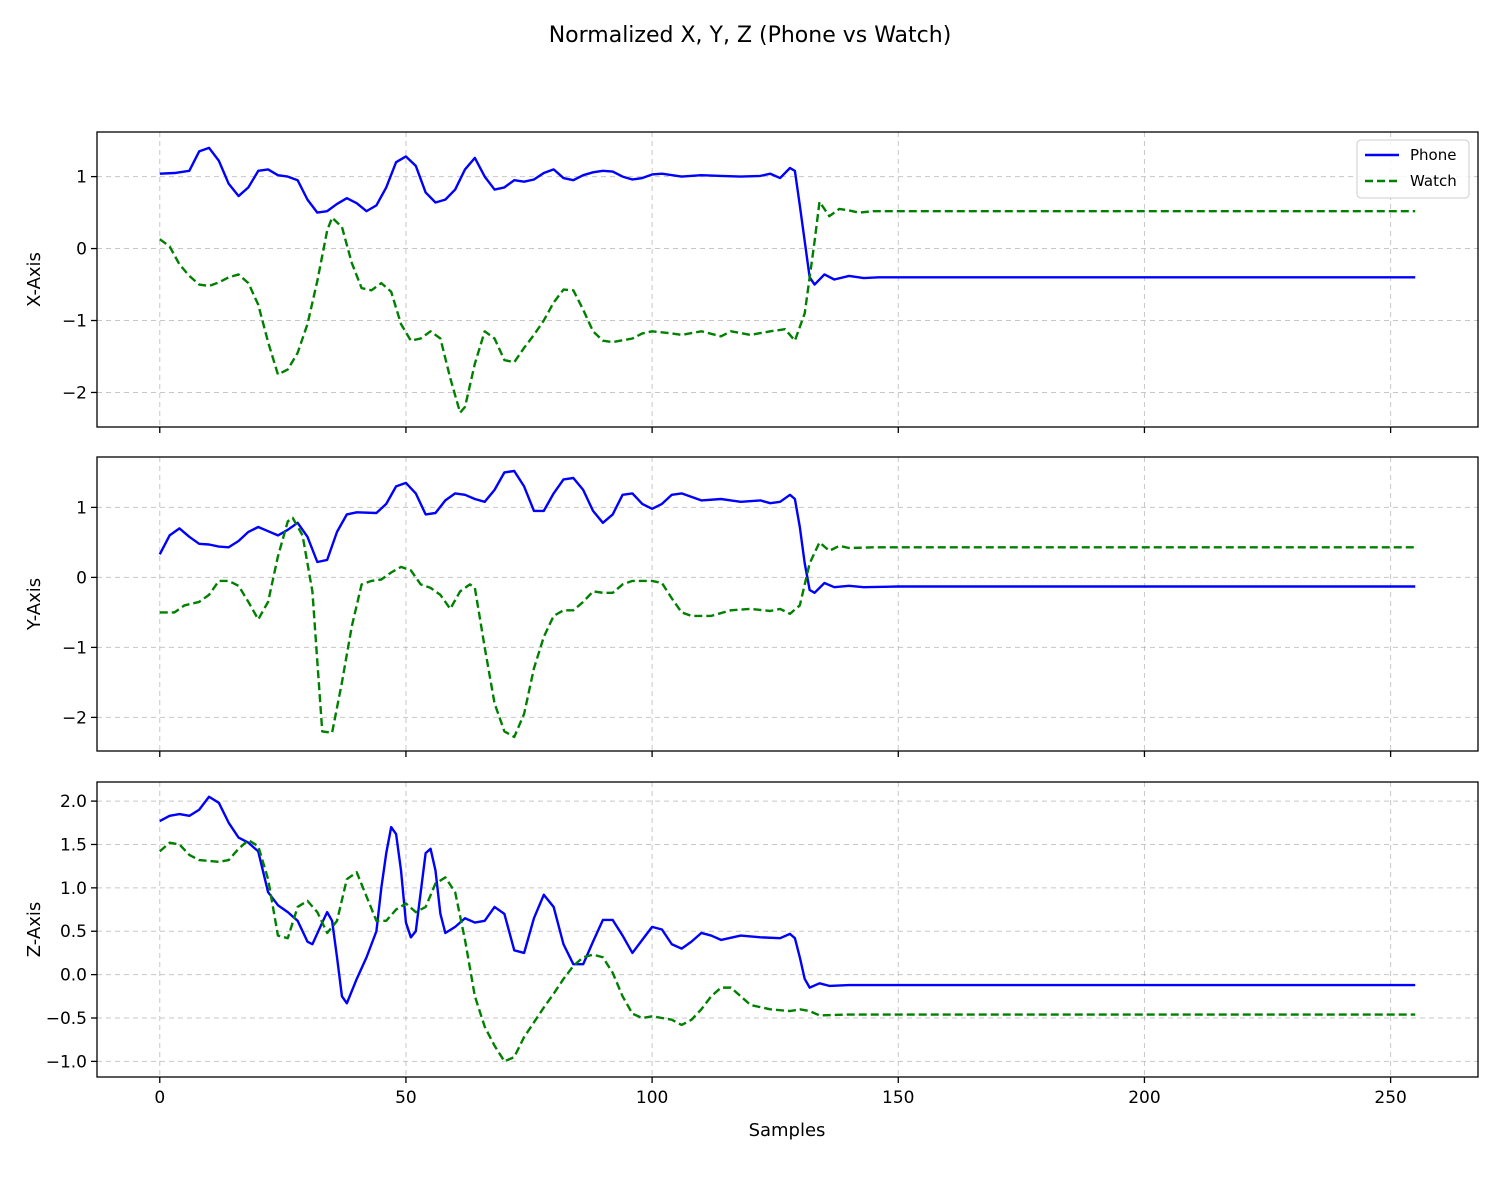  What do you see at coordinates (34, 604) in the screenshot?
I see `y-axis-label: Y-Axis` at bounding box center [34, 604].